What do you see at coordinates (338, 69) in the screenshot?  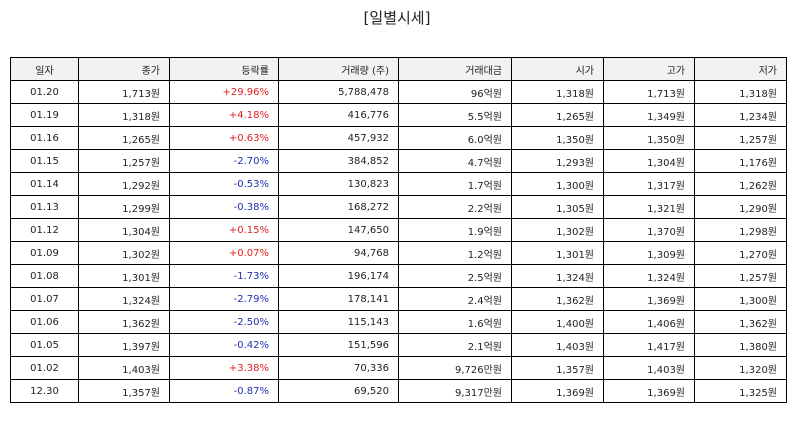 I see `header-volume: 거래량 (주)` at bounding box center [338, 69].